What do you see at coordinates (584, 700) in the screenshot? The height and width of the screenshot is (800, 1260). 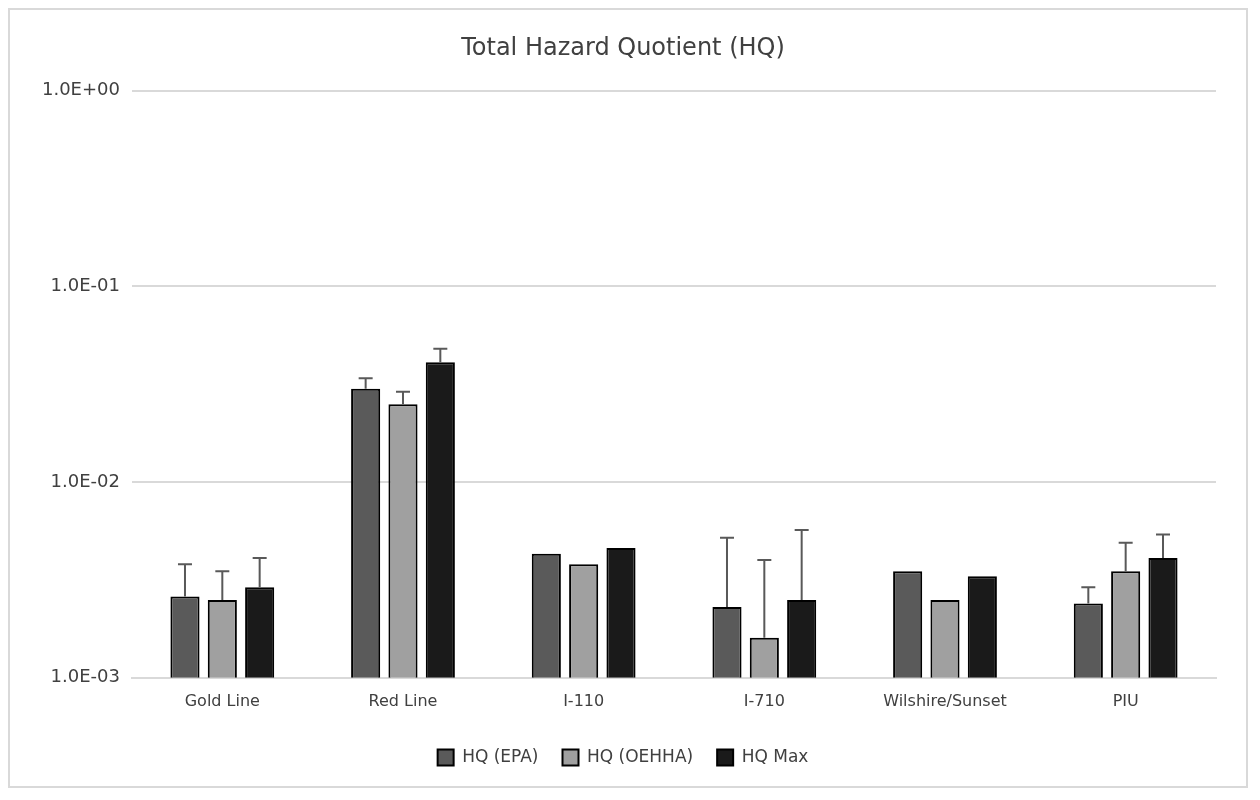 I see `x-tick-label: I-110` at bounding box center [584, 700].